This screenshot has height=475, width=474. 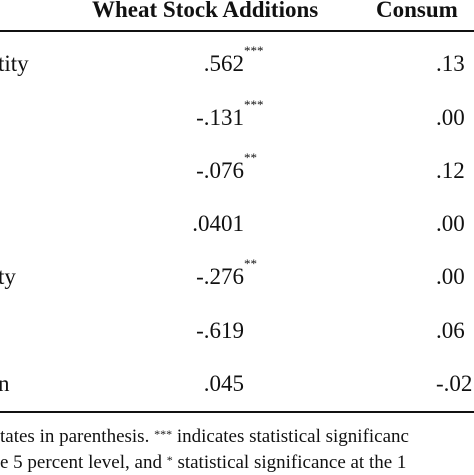 I want to click on header-rule, so click(x=237, y=31).